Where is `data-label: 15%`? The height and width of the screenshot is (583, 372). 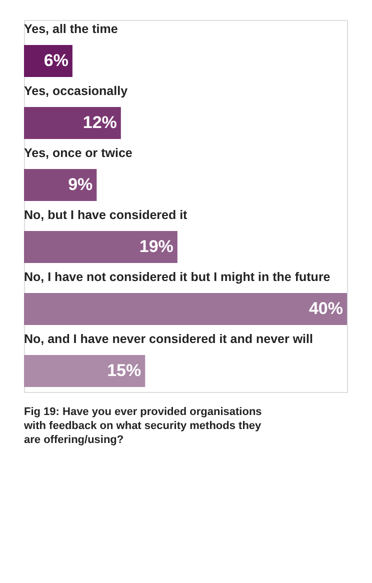 data-label: 15% is located at coordinates (124, 370).